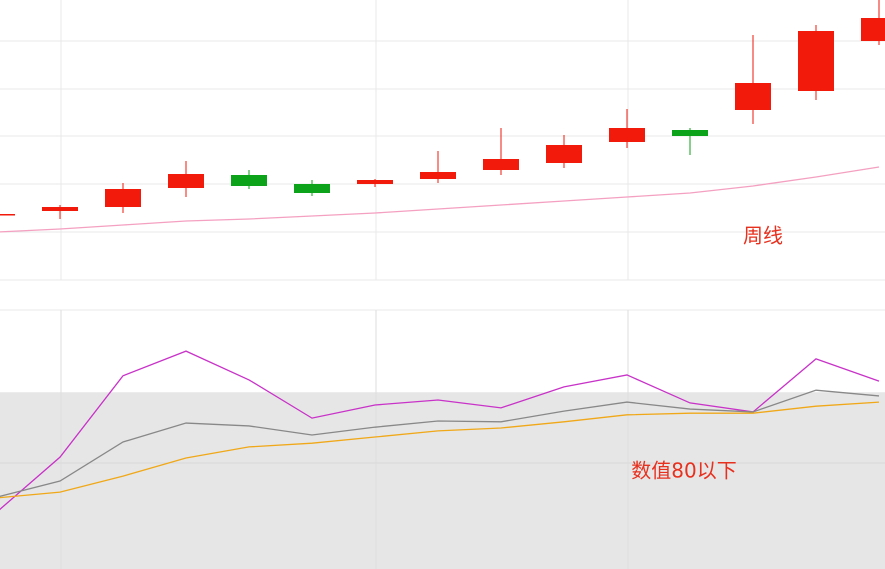 Image resolution: width=885 pixels, height=569 pixels. I want to click on annotation: 周线, so click(763, 236).